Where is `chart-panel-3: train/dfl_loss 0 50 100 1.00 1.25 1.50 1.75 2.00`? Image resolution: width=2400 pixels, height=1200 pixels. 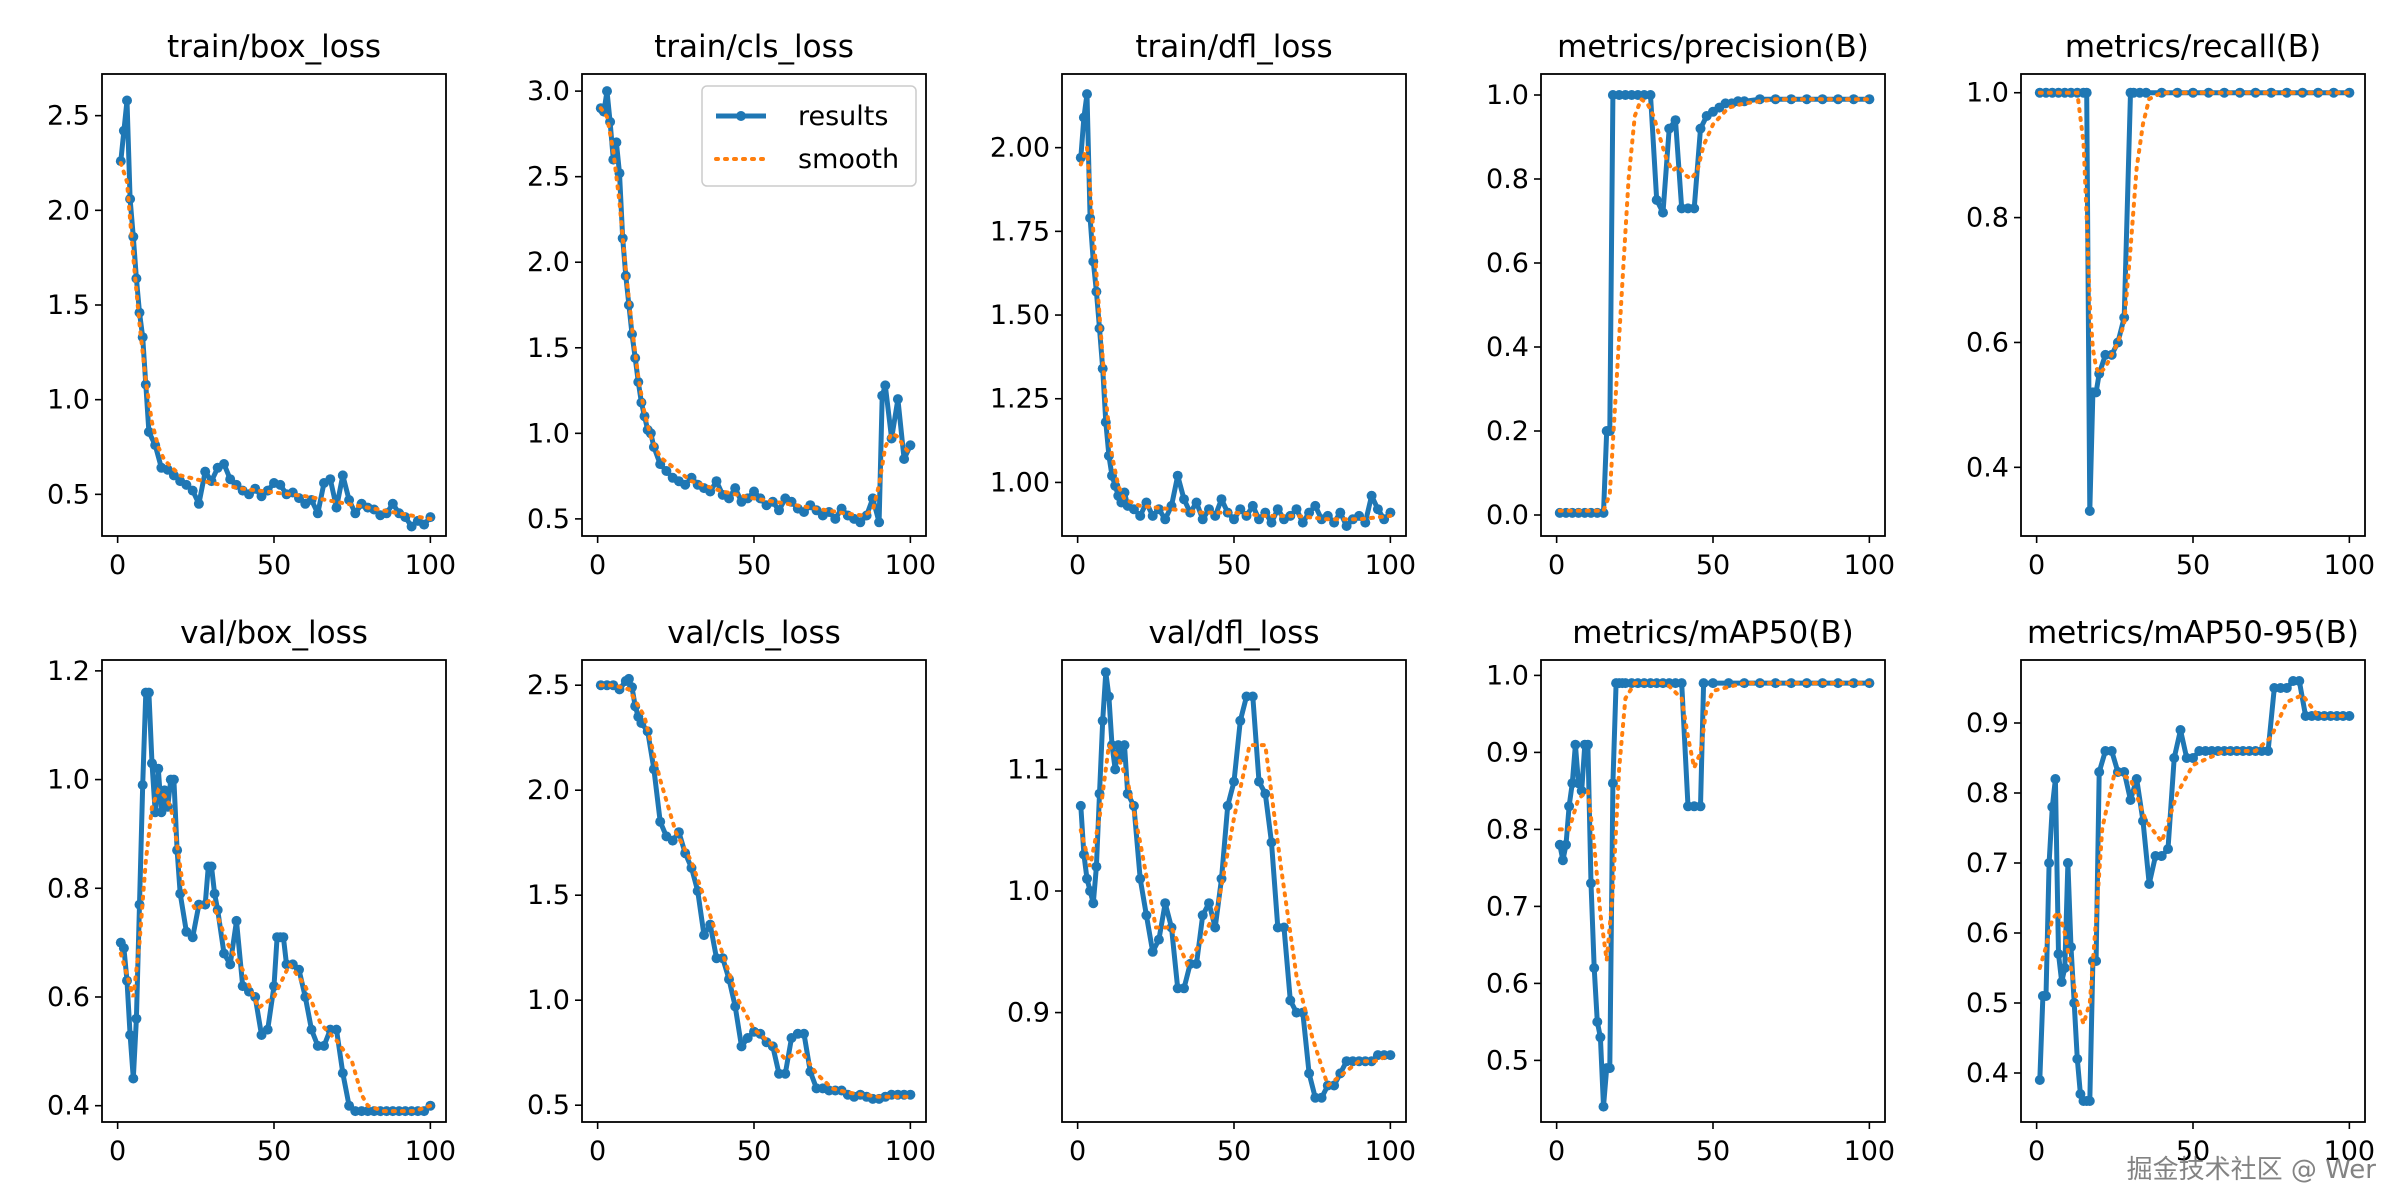 chart-panel-3: train/dfl_loss 0 50 100 1.00 1.25 1.50 1.75 2.00 is located at coordinates (1203, 305).